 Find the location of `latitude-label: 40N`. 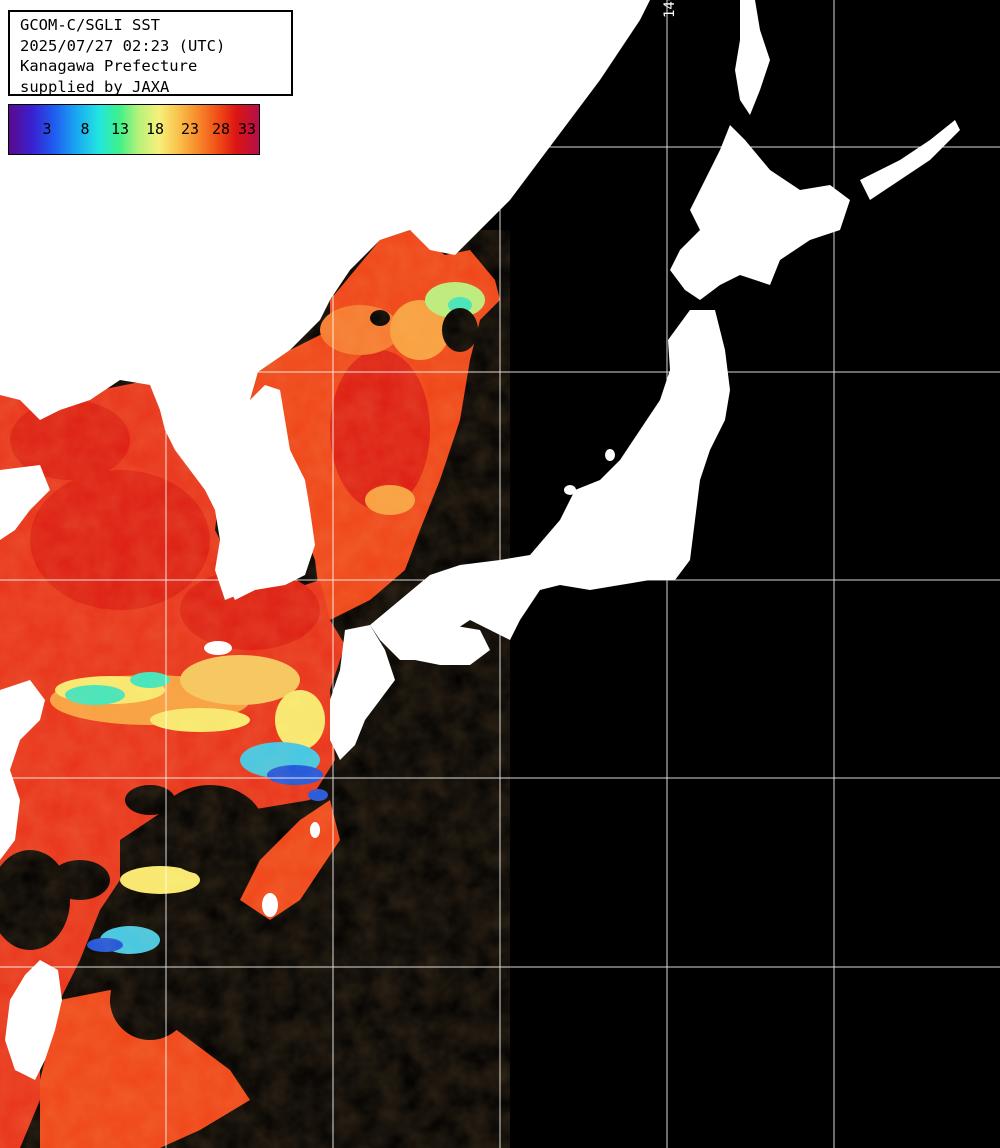

latitude-label: 40N is located at coordinates (23, 361).